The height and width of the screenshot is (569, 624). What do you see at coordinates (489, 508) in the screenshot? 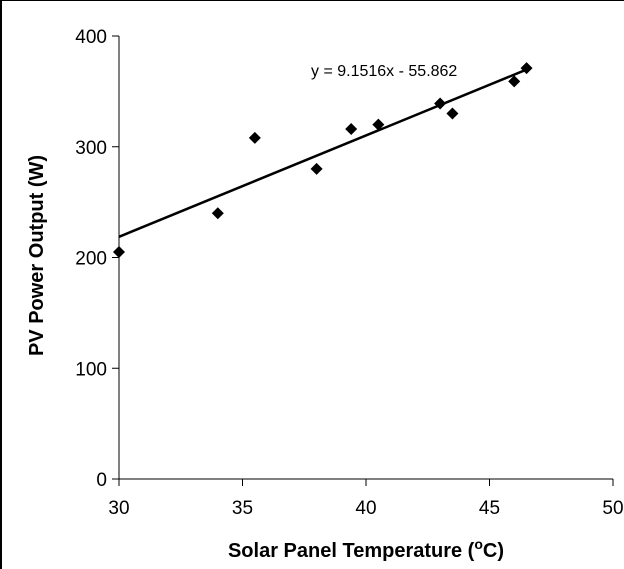
I see `x-tick-label: 45` at bounding box center [489, 508].